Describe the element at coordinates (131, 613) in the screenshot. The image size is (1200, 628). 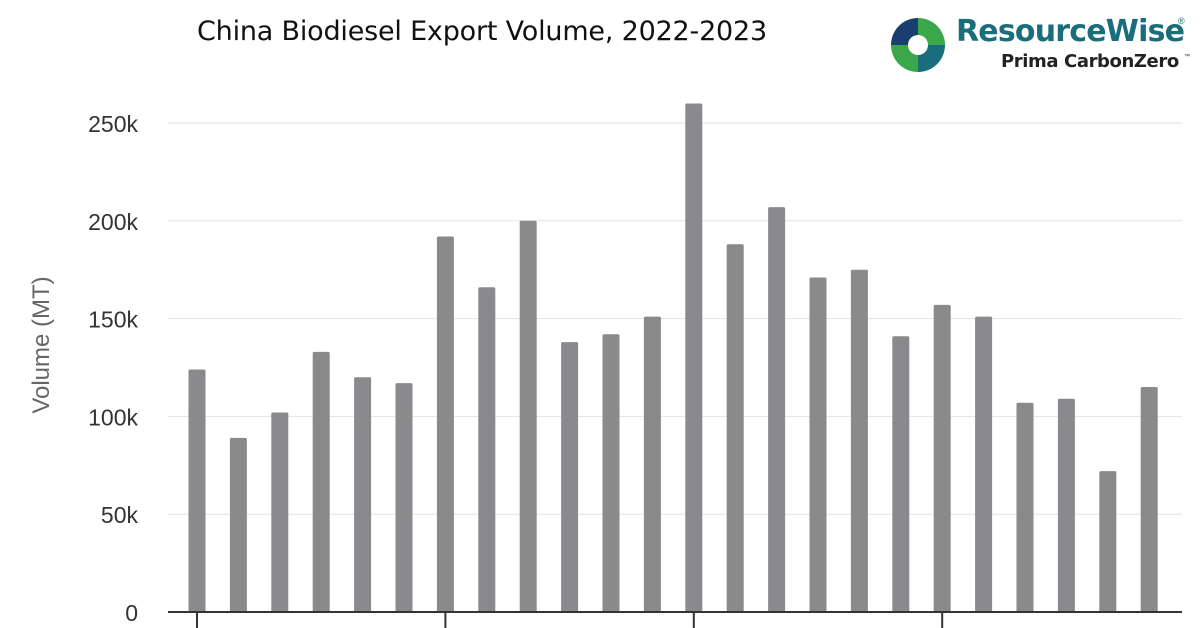
I see `y-tick-label: 0` at that location.